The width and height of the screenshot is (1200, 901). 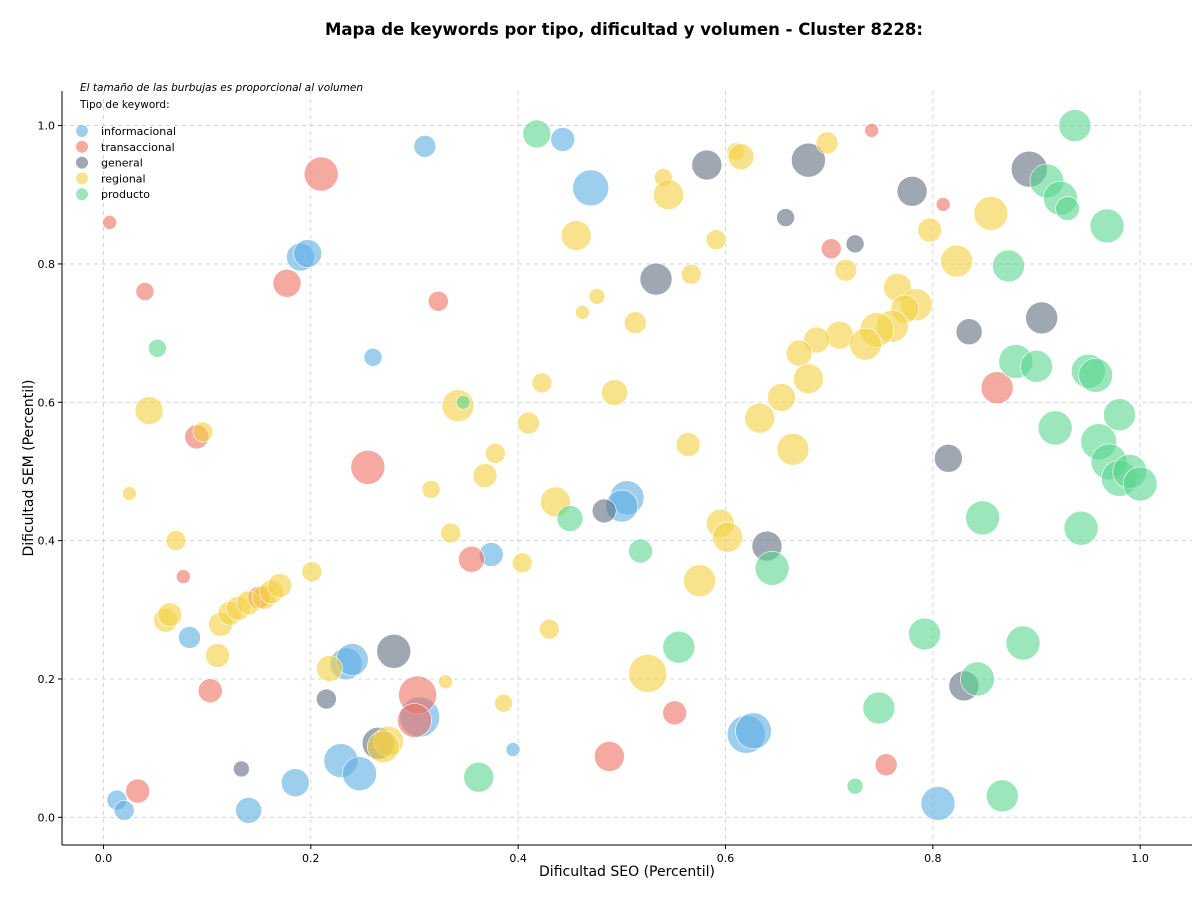 I want to click on legend-label: general, so click(x=122, y=163).